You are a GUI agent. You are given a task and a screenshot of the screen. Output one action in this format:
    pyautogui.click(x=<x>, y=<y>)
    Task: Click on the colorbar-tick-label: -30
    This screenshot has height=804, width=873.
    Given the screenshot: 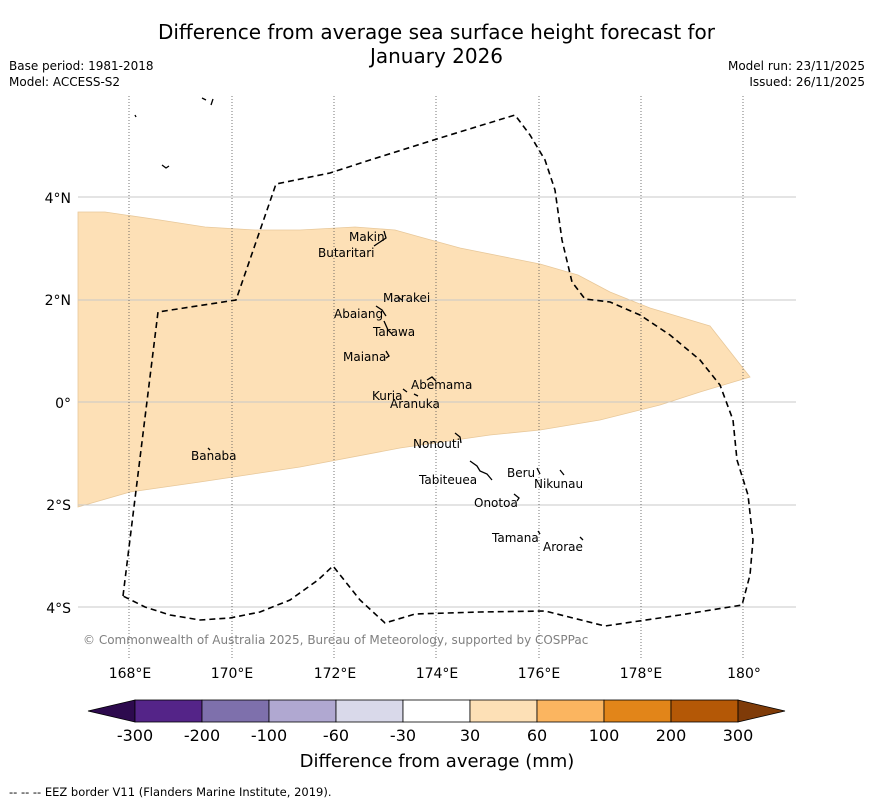 What is the action you would take?
    pyautogui.click(x=403, y=735)
    